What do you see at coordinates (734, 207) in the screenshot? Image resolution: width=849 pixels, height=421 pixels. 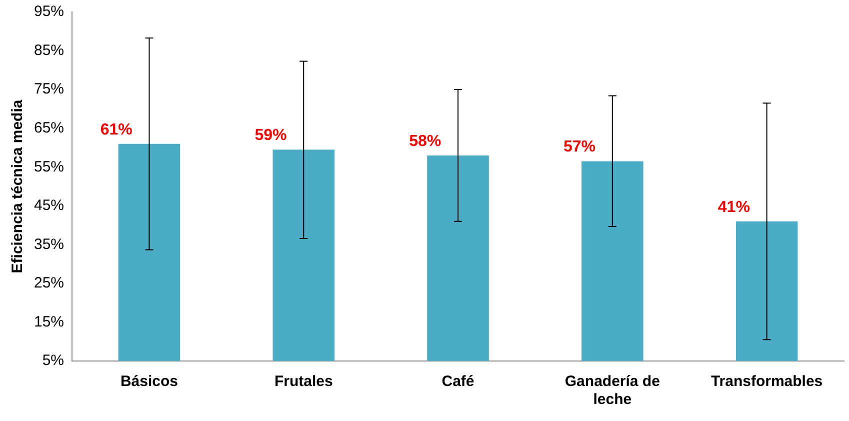 I see `data-label: 41%` at bounding box center [734, 207].